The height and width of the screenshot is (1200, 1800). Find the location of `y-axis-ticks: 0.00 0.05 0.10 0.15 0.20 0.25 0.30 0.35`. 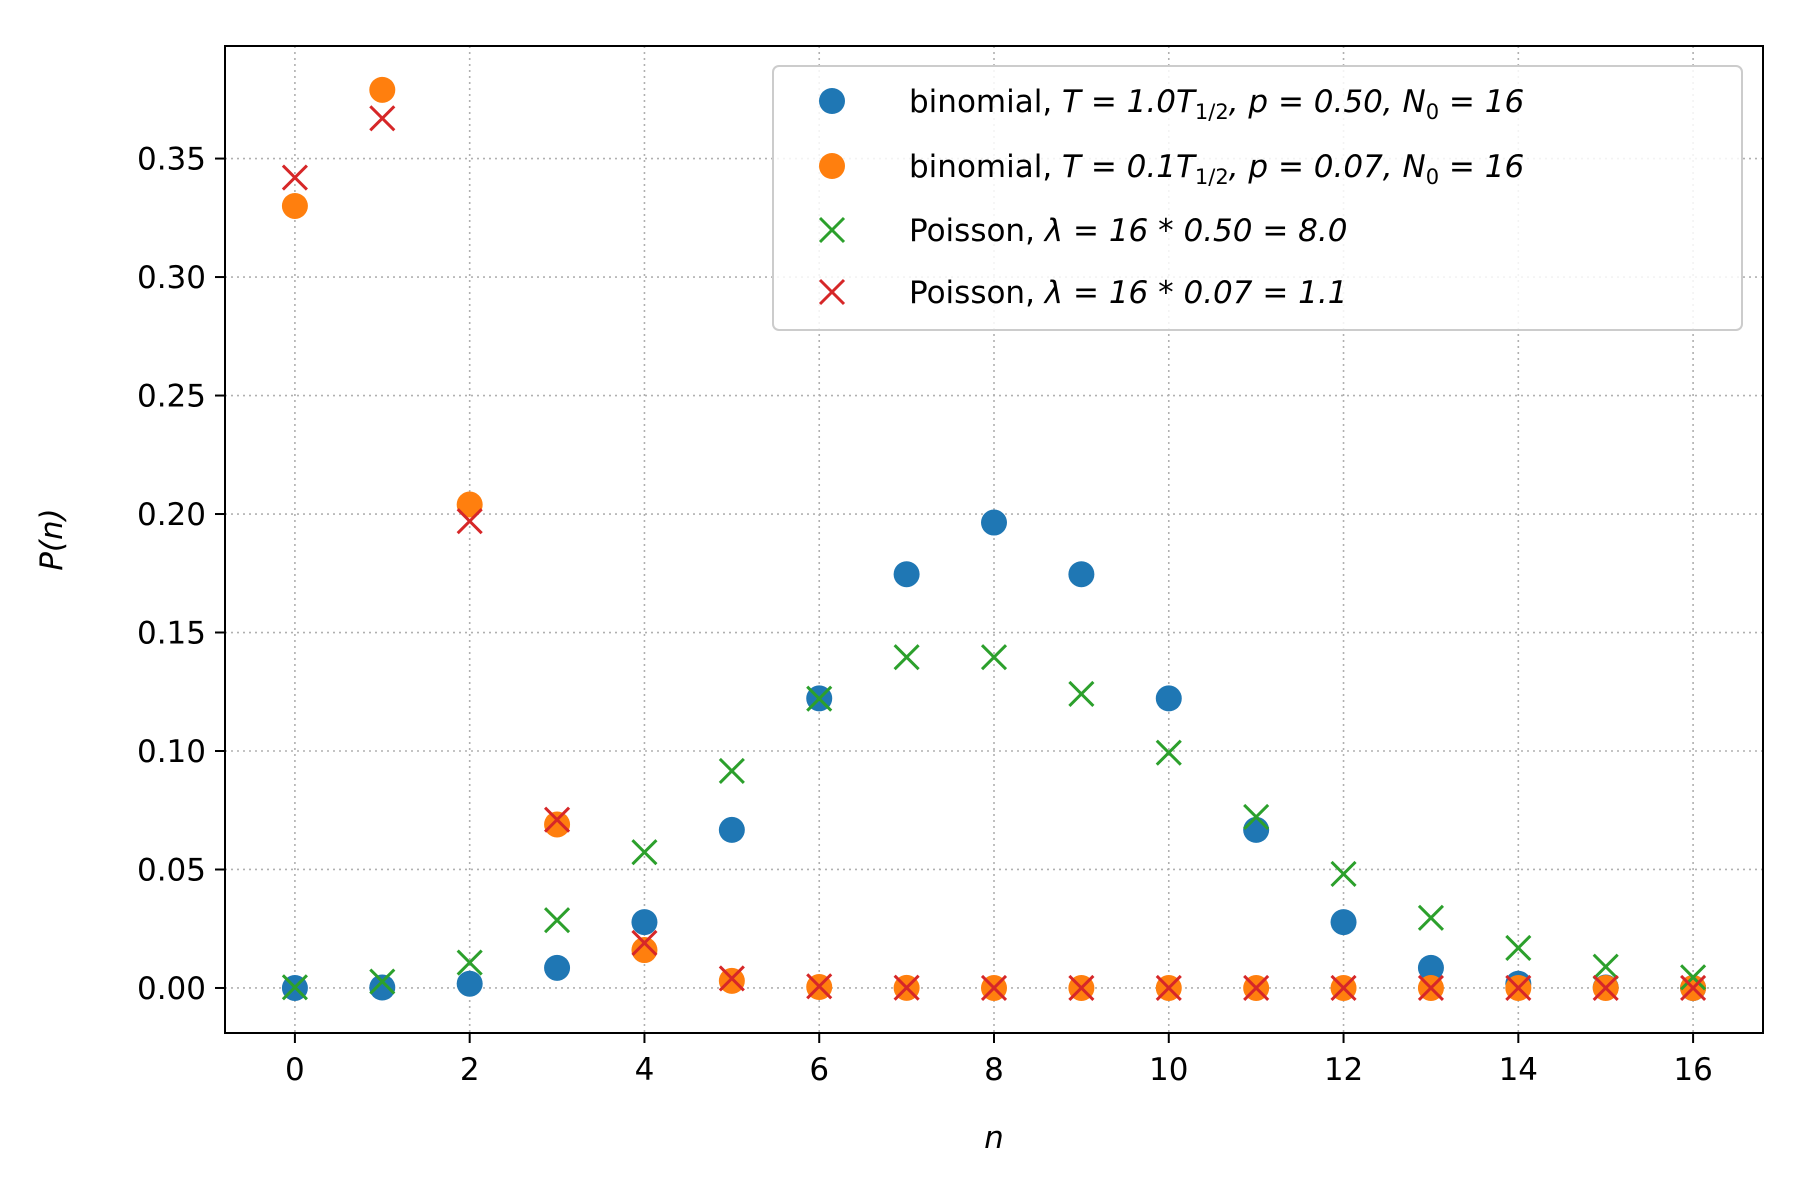

y-axis-ticks: 0.00 0.05 0.10 0.15 0.20 0.25 0.30 0.35 is located at coordinates (181, 574).